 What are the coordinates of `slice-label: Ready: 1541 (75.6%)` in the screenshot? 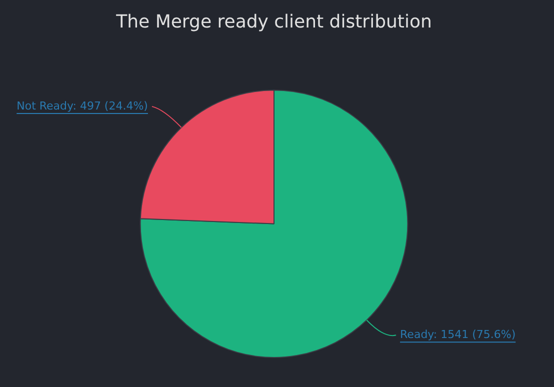 It's located at (458, 335).